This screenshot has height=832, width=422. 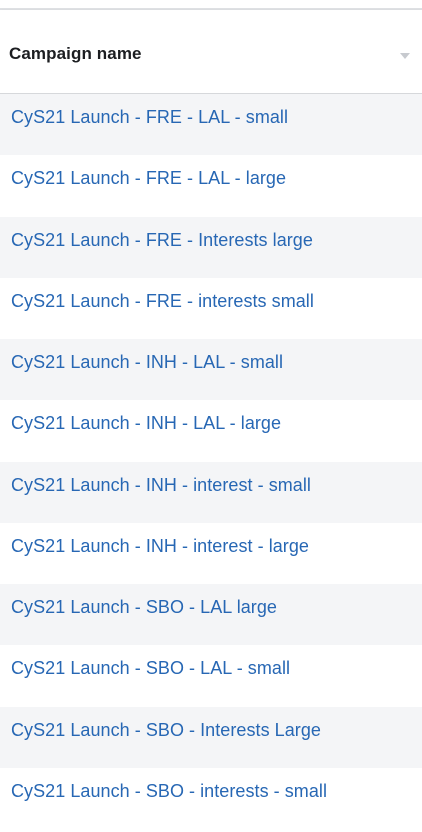 I want to click on top-divider, so click(x=211, y=9).